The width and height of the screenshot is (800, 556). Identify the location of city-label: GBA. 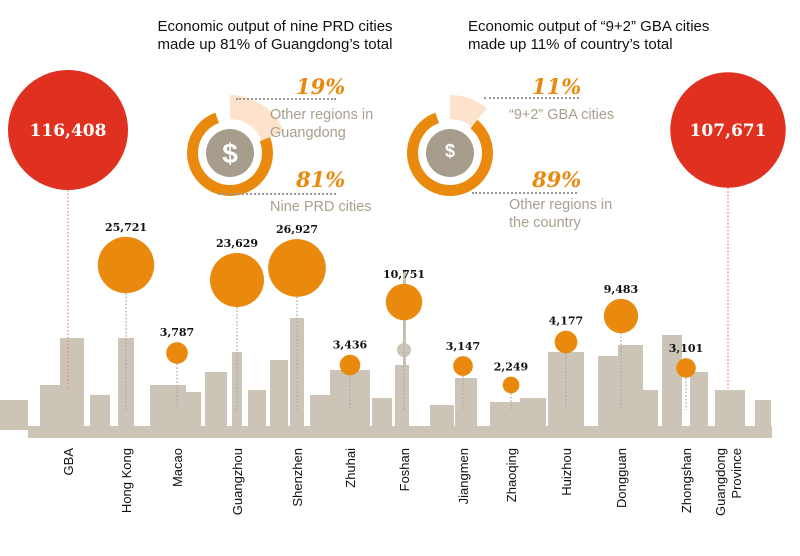
(68, 462).